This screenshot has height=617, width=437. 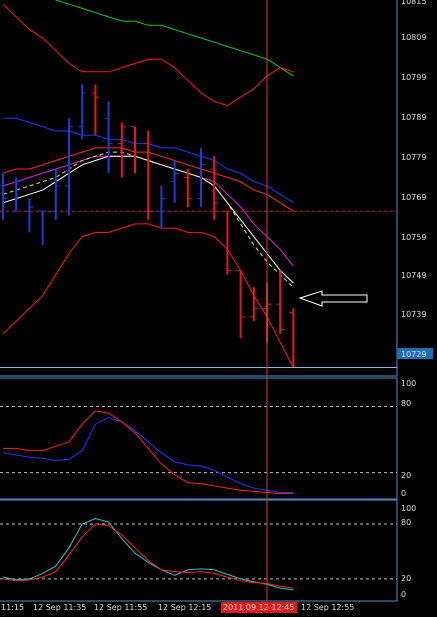 I want to click on current-price-value: 10729, so click(x=413, y=354).